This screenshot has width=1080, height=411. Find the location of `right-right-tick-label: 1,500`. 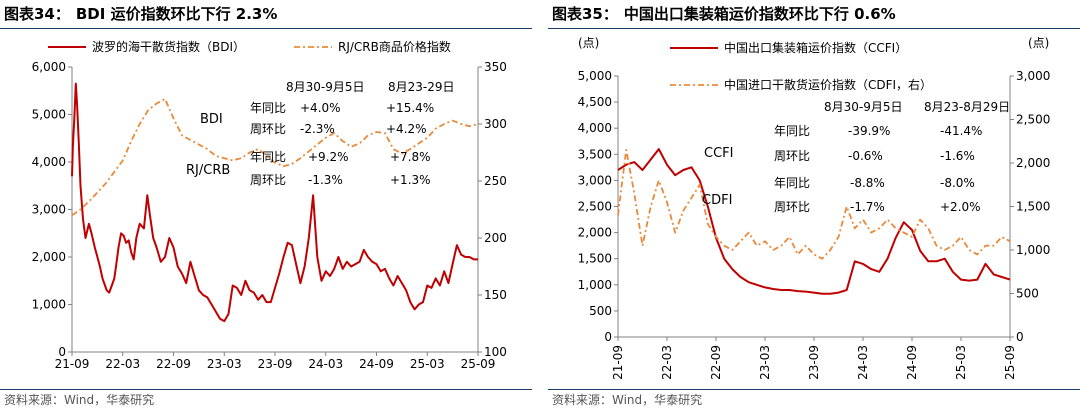

right-right-tick-label: 1,500 is located at coordinates (1033, 207).